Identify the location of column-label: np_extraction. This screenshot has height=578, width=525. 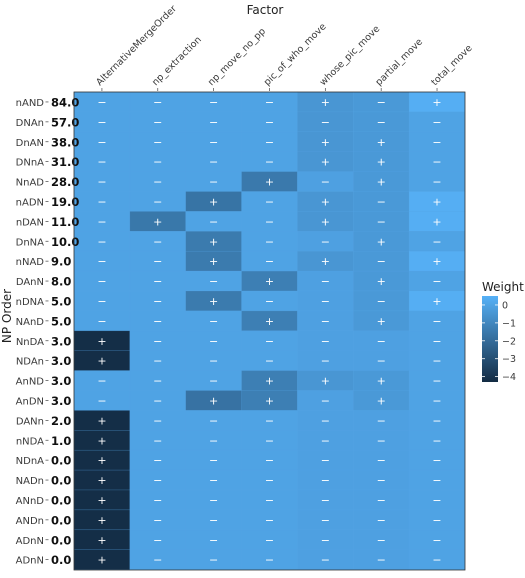
(177, 61).